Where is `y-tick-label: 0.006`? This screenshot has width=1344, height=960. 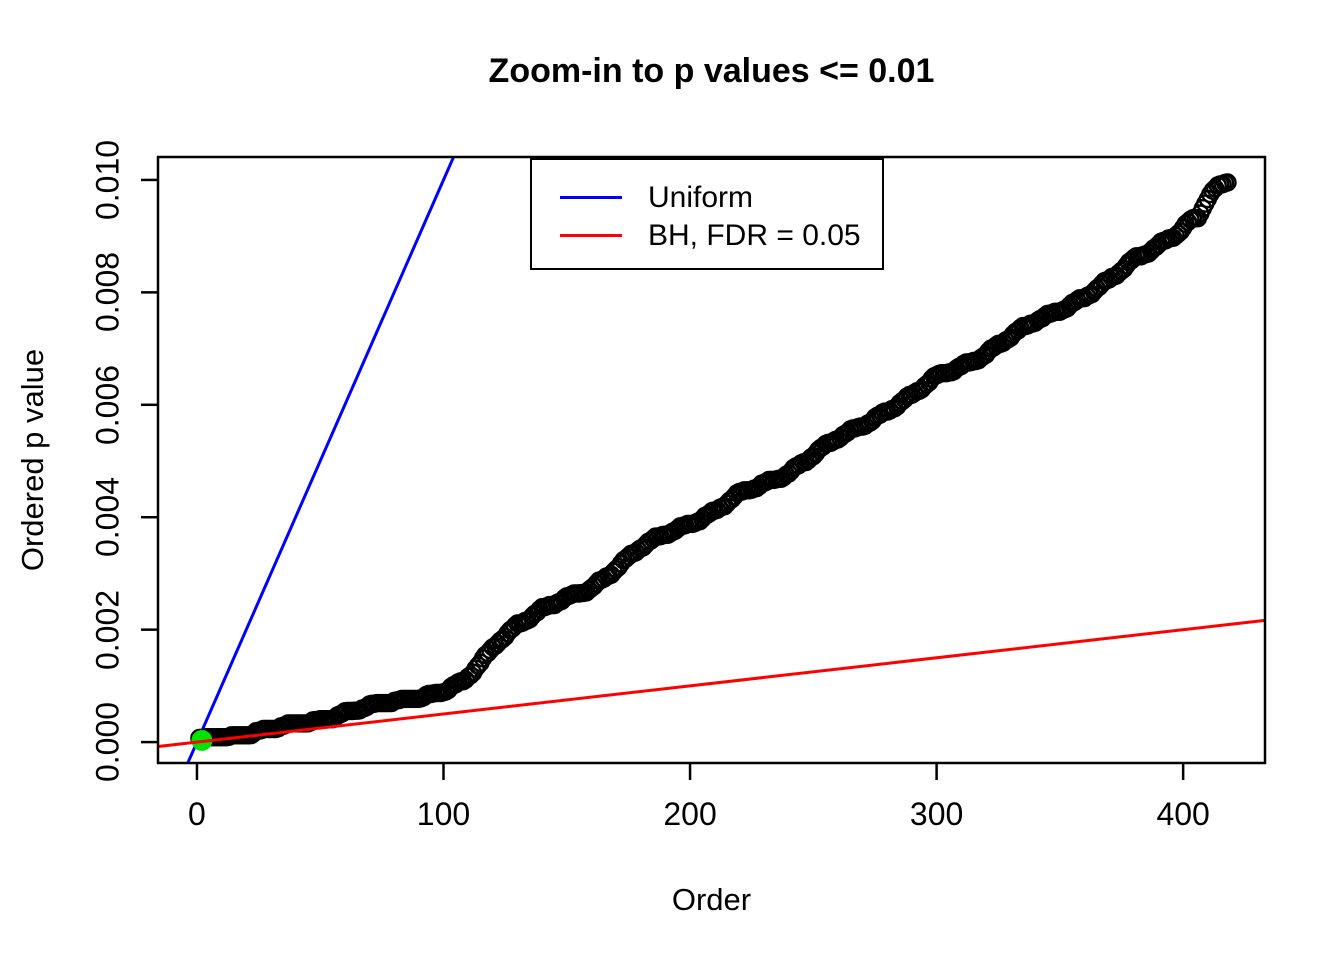 y-tick-label: 0.006 is located at coordinates (107, 404).